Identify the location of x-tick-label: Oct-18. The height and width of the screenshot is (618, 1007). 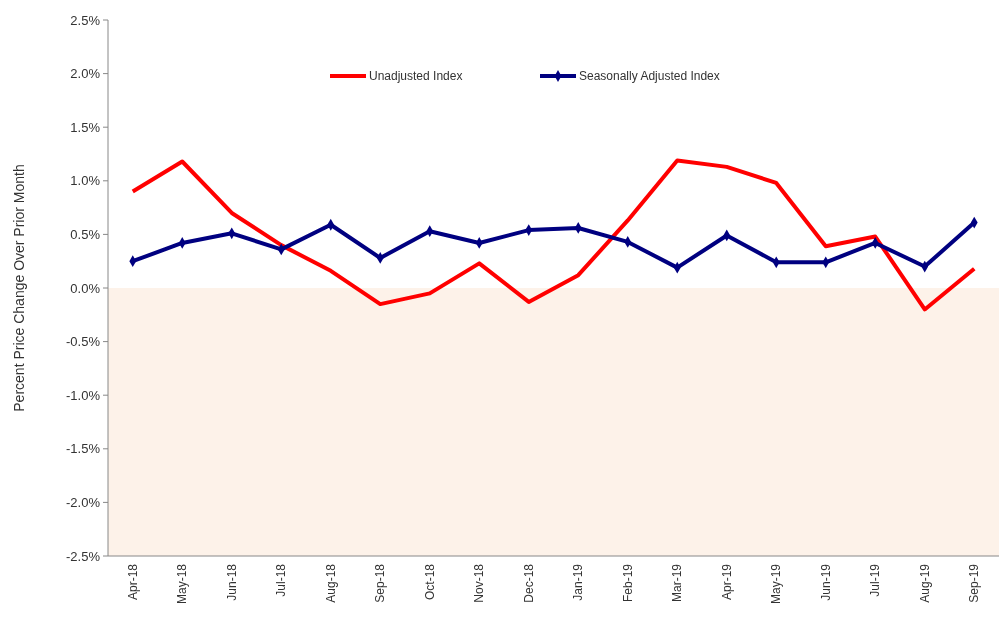
(429, 582).